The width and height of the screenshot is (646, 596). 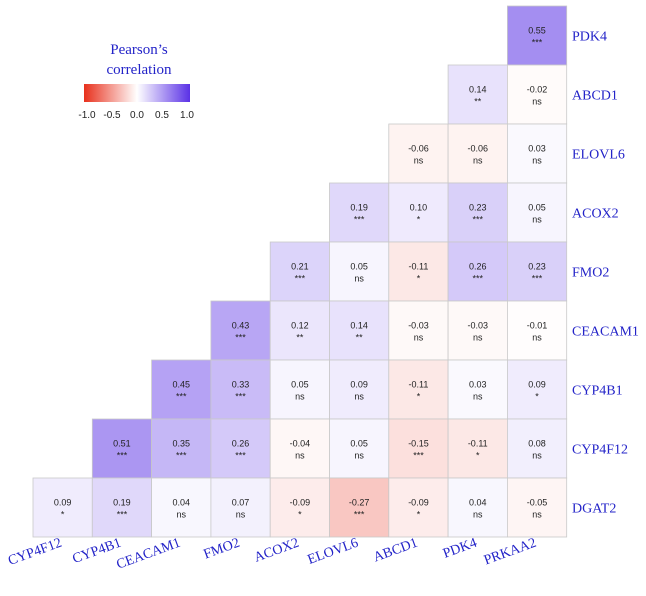 What do you see at coordinates (537, 35) in the screenshot?
I see `heatmap-cell: 0.55 ***` at bounding box center [537, 35].